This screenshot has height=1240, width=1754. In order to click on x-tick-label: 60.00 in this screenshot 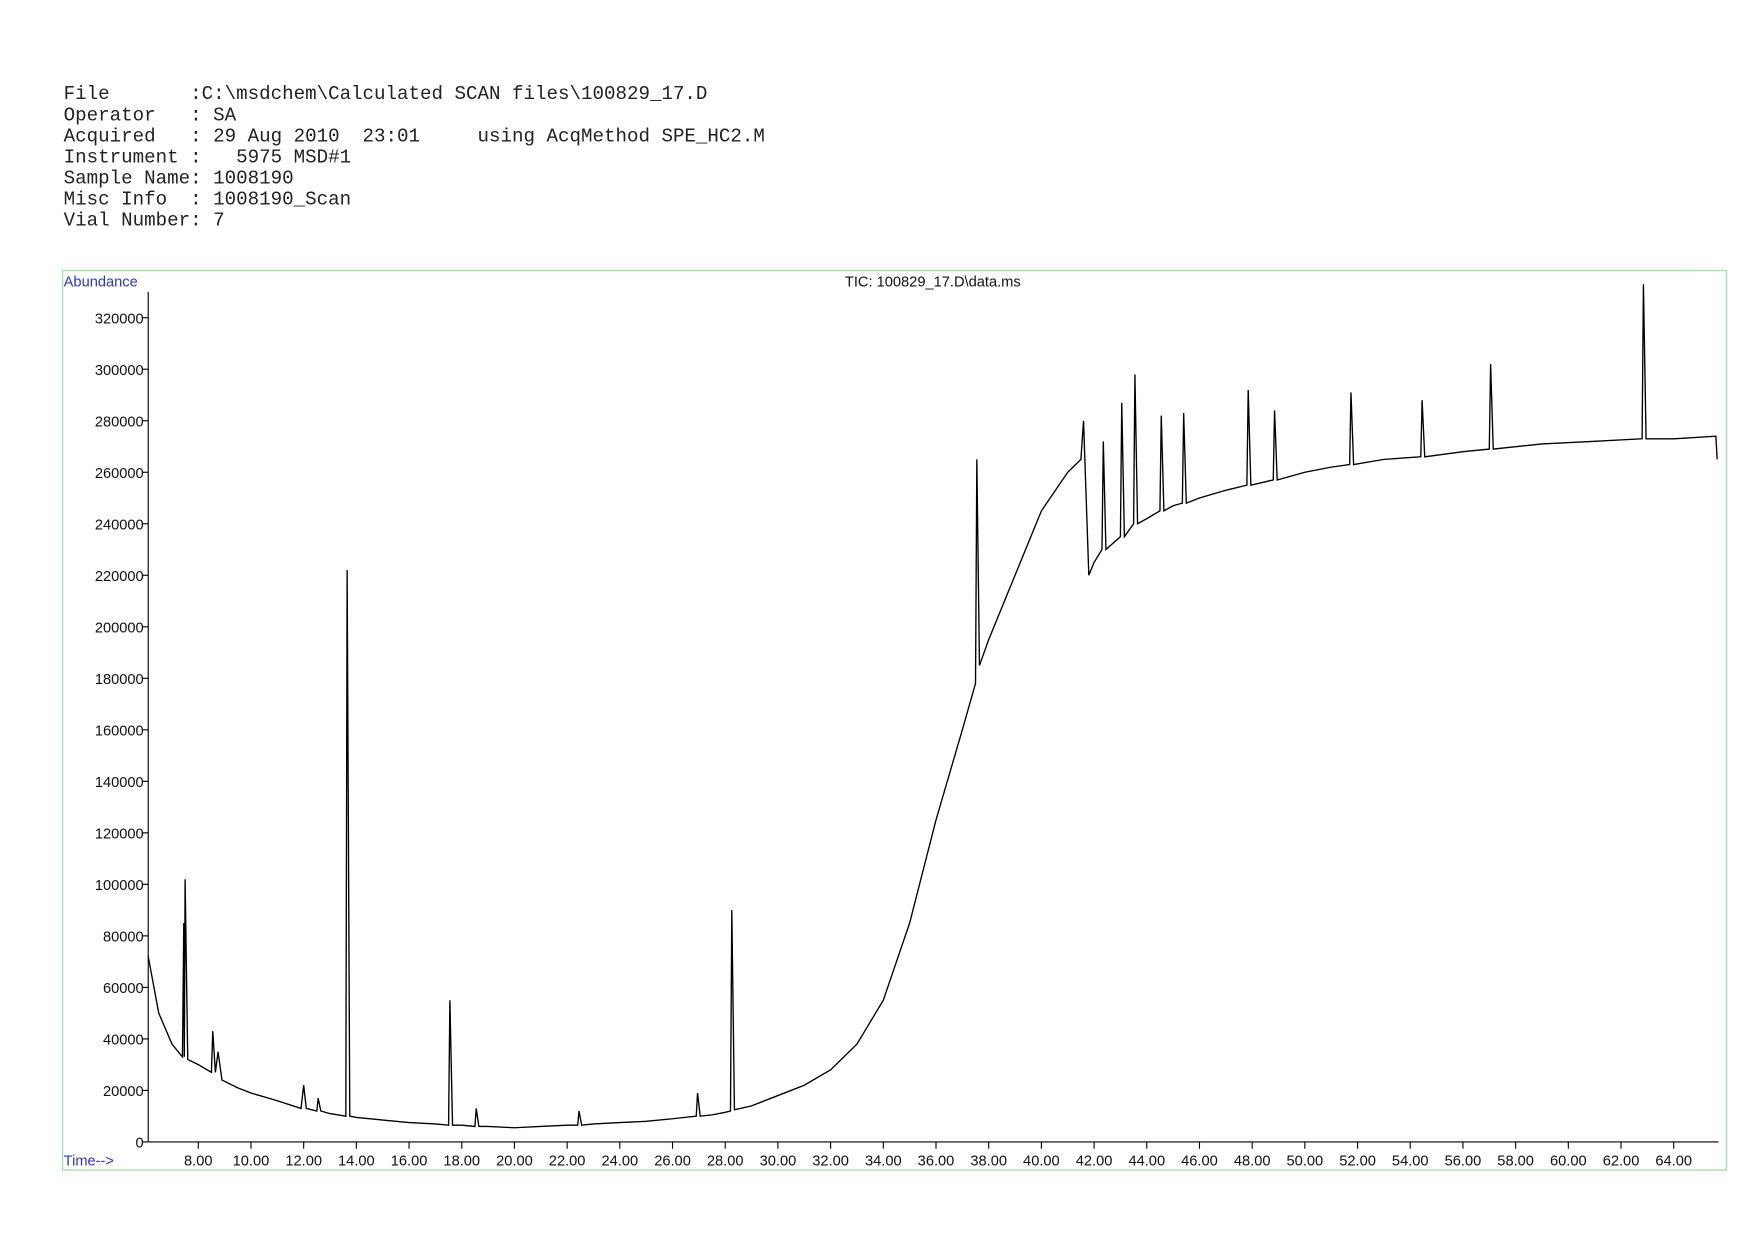, I will do `click(1568, 1162)`.